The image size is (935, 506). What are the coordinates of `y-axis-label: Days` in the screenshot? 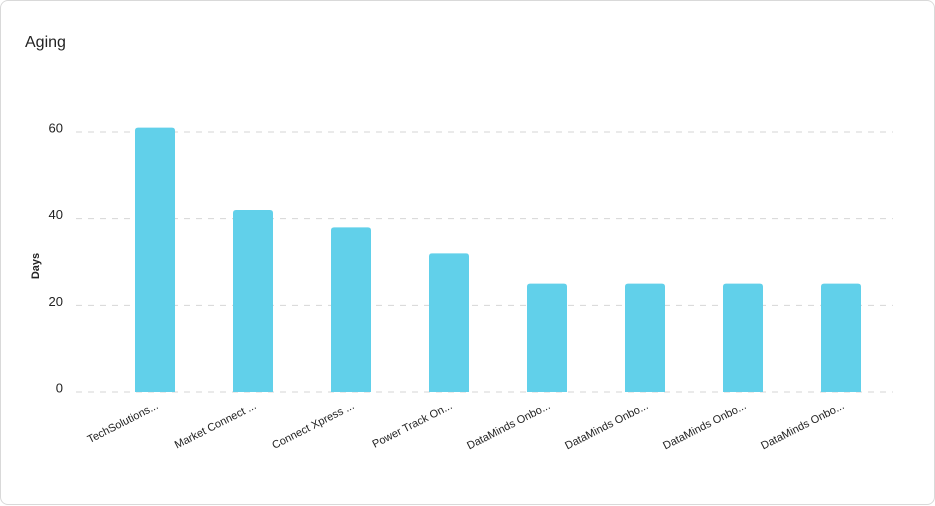 It's located at (36, 266).